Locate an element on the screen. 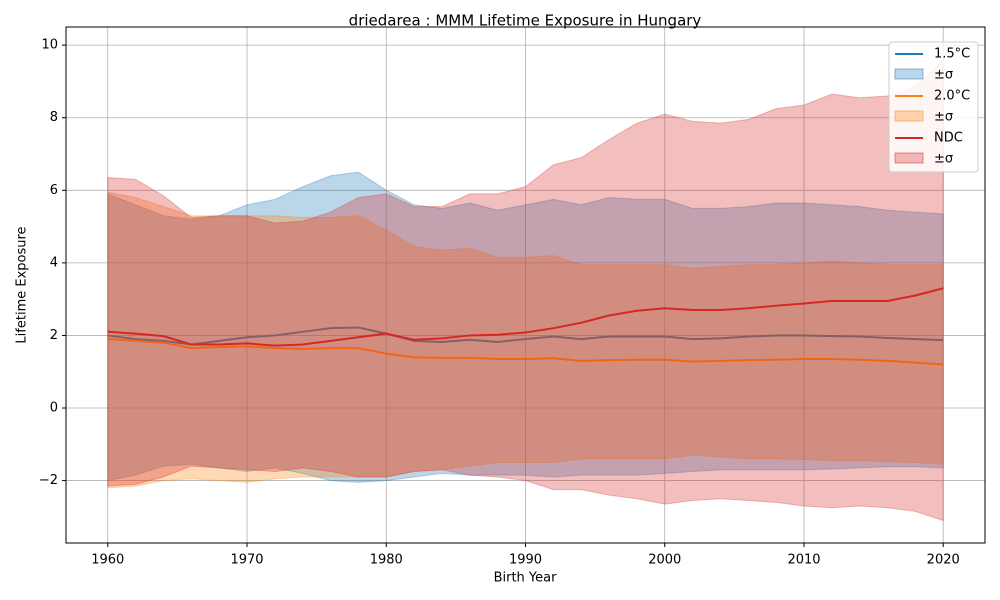 Image resolution: width=1000 pixels, height=600 pixels. y-tick-label: −2 is located at coordinates (48, 480).